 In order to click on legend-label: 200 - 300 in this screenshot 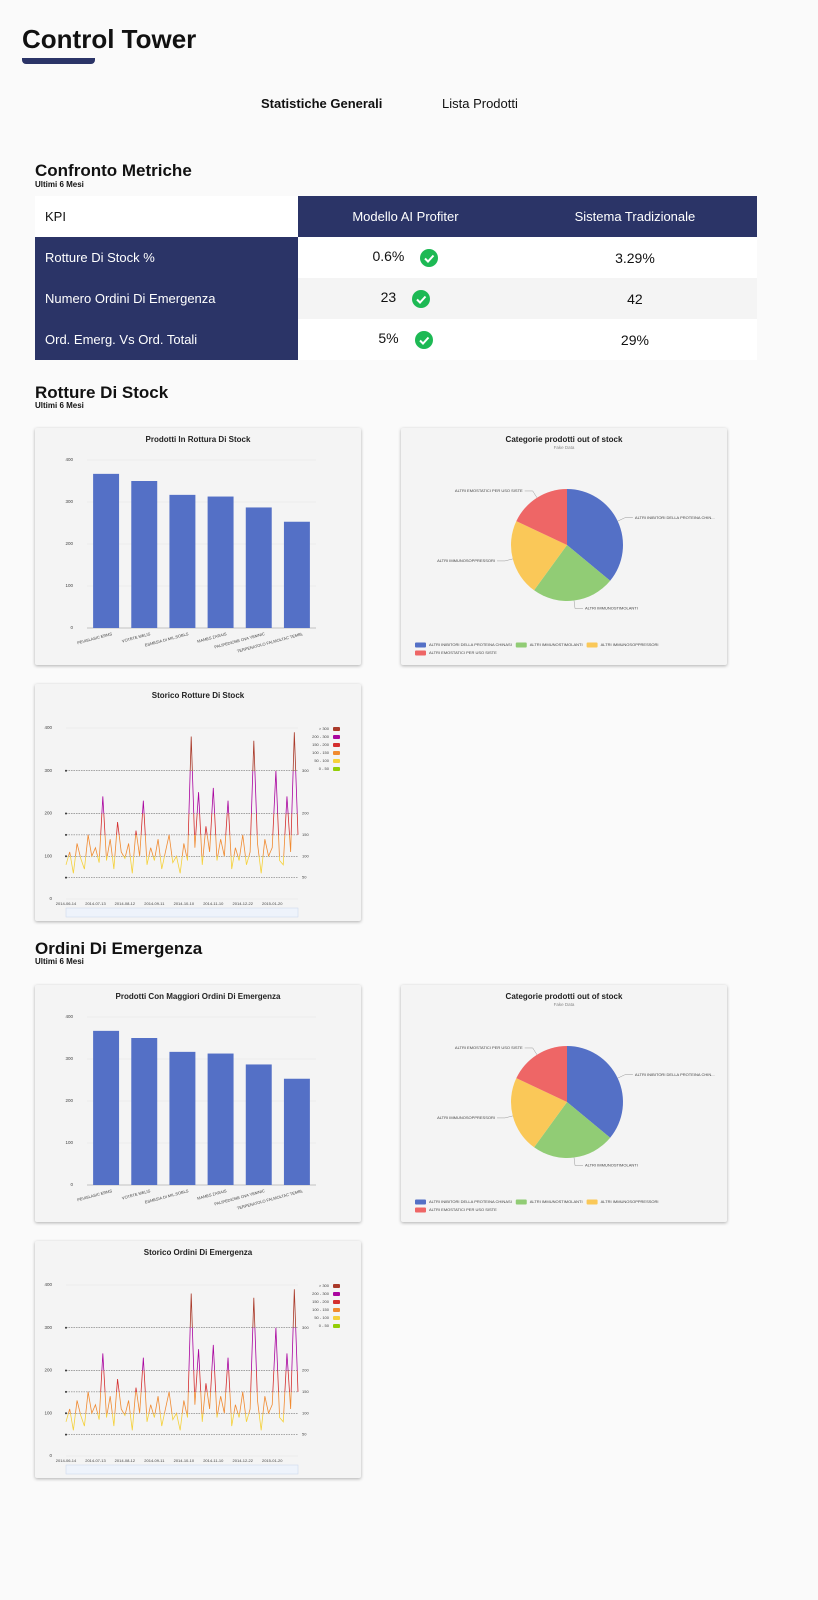, I will do `click(321, 736)`.